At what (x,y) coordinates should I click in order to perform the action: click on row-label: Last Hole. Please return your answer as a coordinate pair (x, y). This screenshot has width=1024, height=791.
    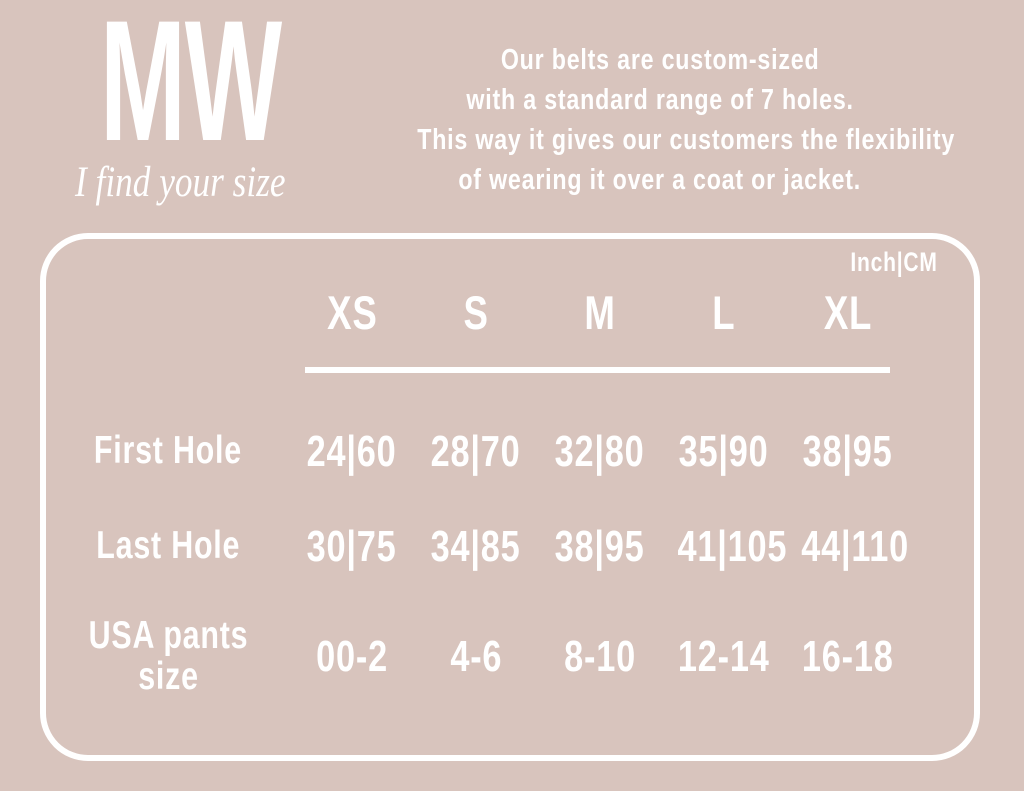
    Looking at the image, I should click on (168, 546).